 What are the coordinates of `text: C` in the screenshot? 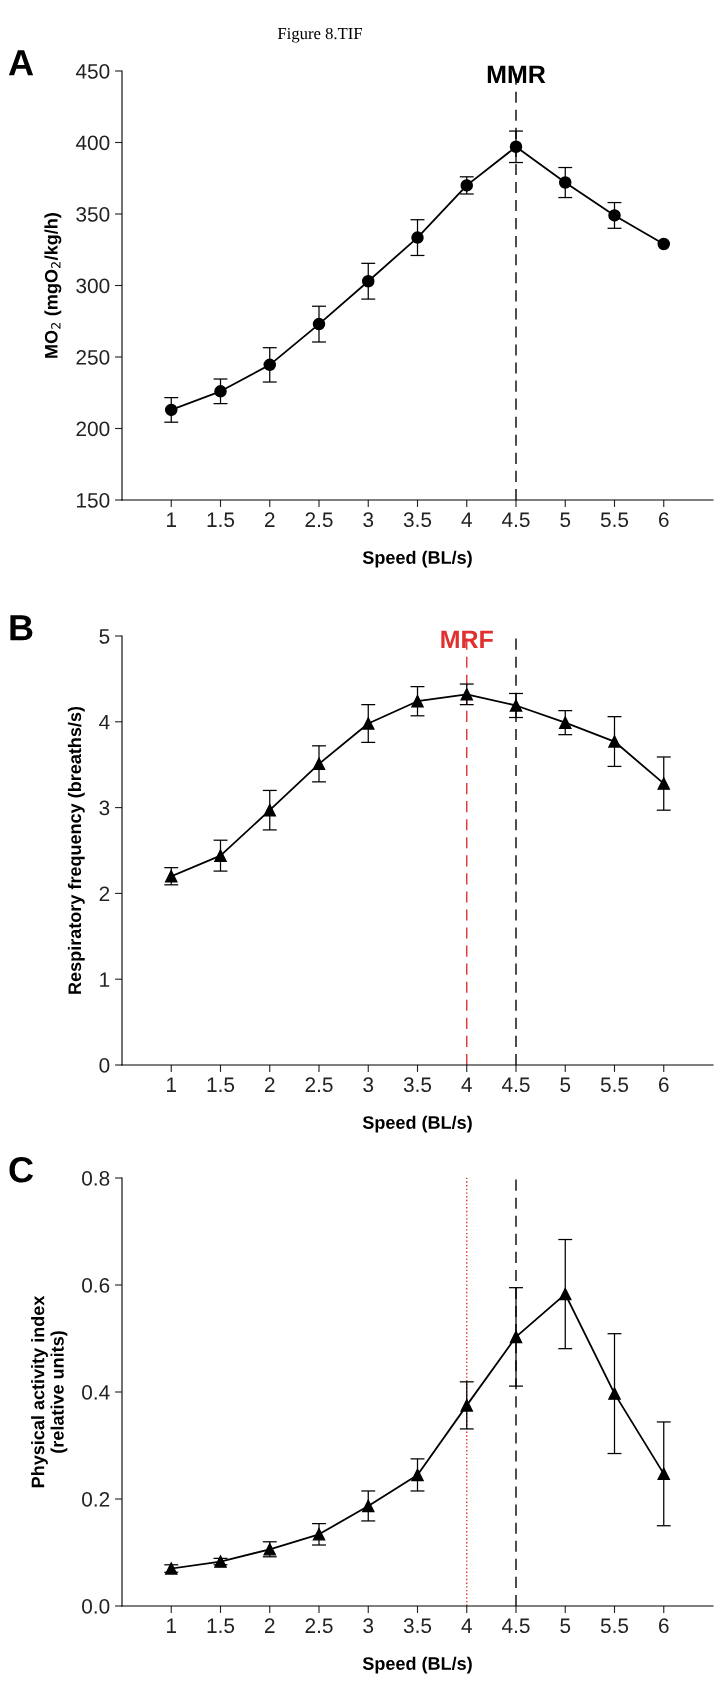 It's located at (21, 1169).